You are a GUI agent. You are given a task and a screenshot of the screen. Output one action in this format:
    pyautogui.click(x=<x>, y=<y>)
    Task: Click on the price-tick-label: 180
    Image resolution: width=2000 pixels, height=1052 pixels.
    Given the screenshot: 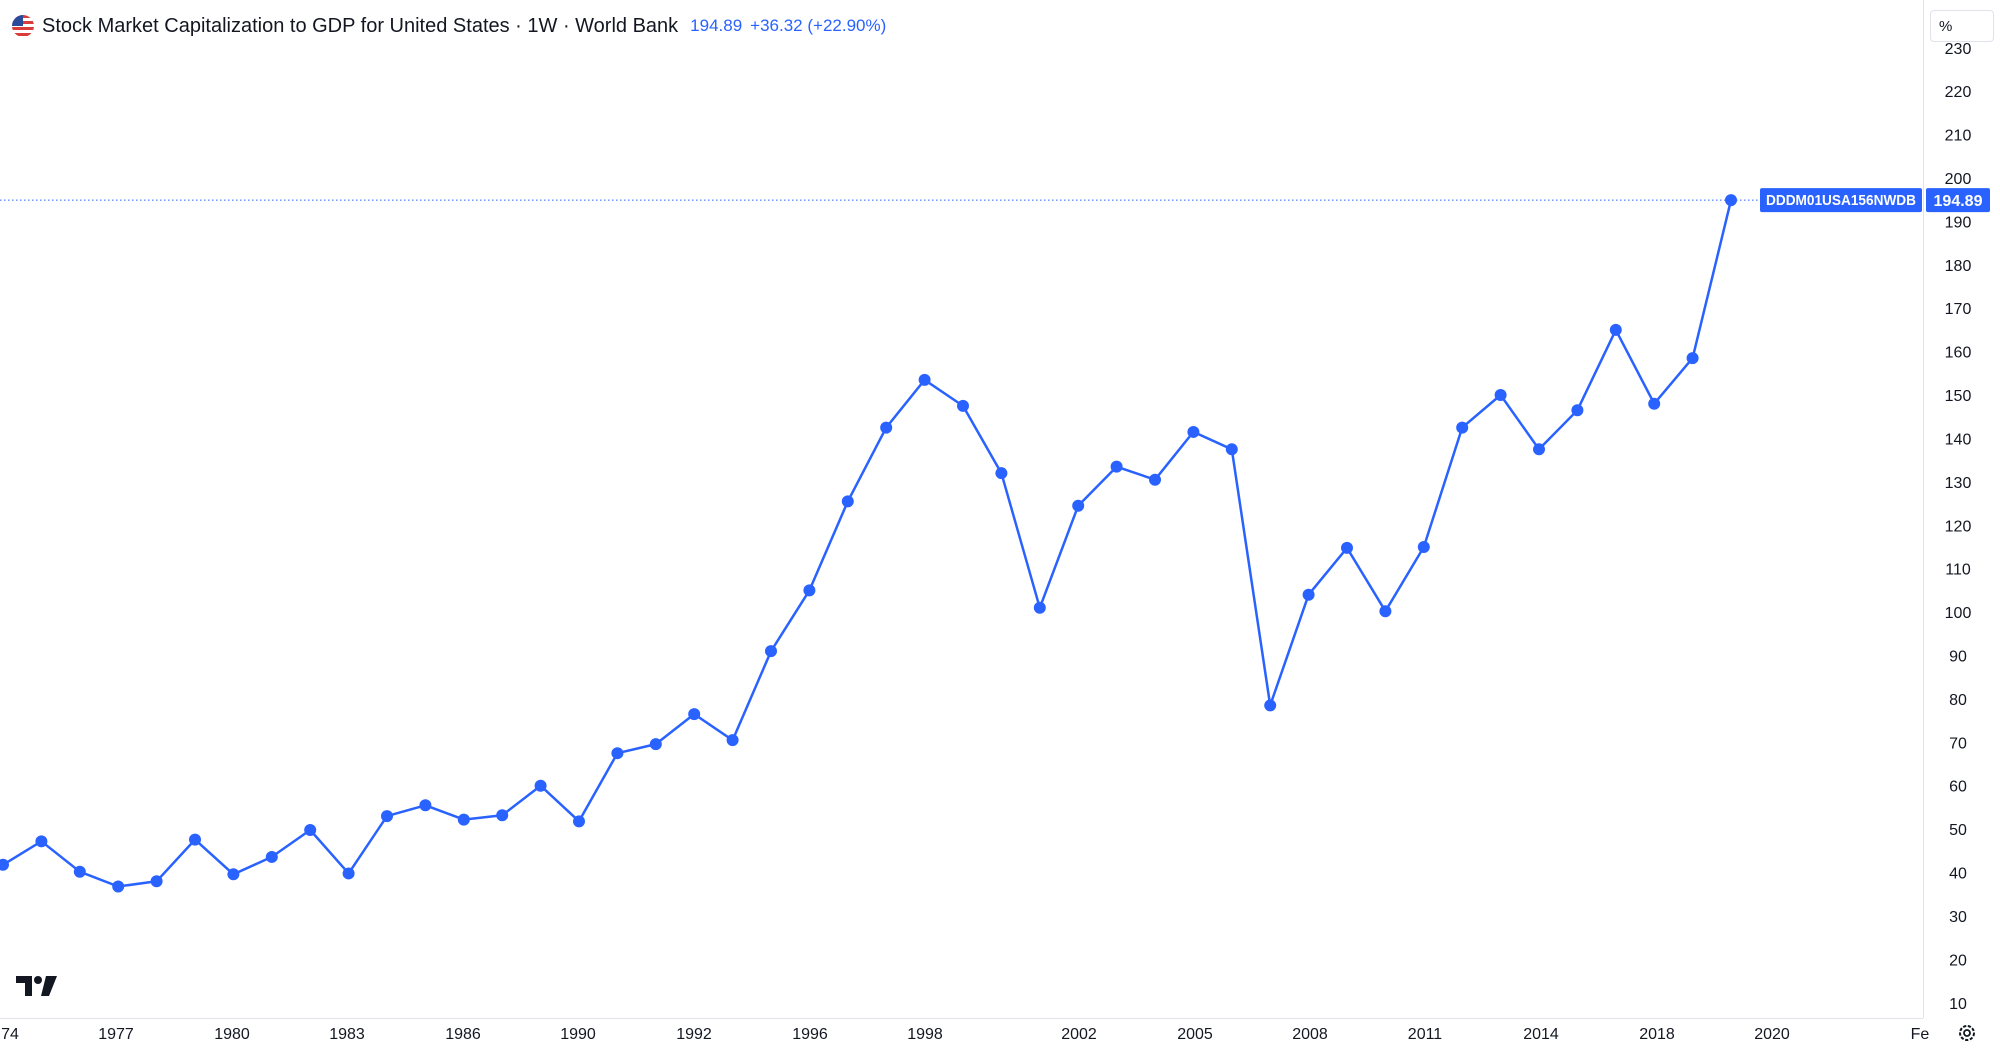 What is the action you would take?
    pyautogui.click(x=1958, y=266)
    